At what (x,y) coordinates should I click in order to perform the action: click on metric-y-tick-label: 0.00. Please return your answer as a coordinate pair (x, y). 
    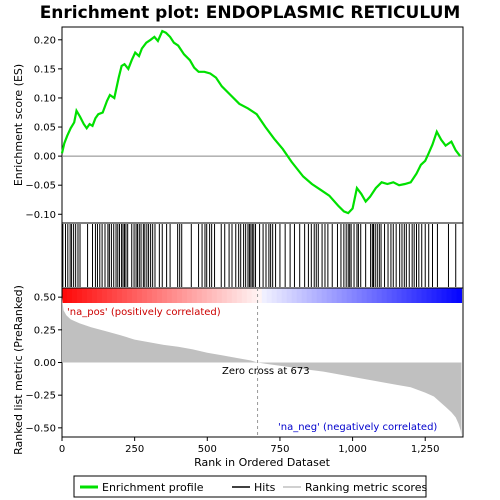
    Looking at the image, I should click on (45, 363).